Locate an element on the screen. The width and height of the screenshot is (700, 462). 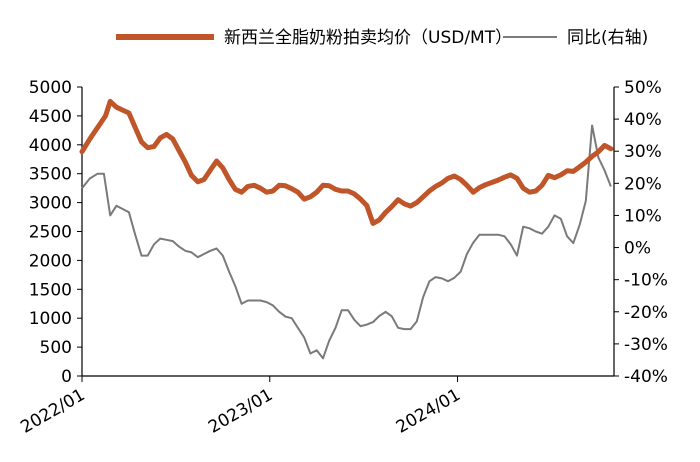
right-tick-label: 30% is located at coordinates (643, 152).